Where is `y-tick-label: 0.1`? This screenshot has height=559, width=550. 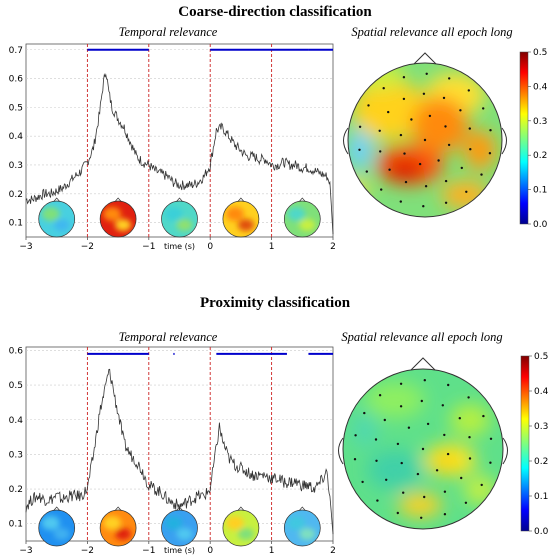 y-tick-label: 0.1 is located at coordinates (16, 224).